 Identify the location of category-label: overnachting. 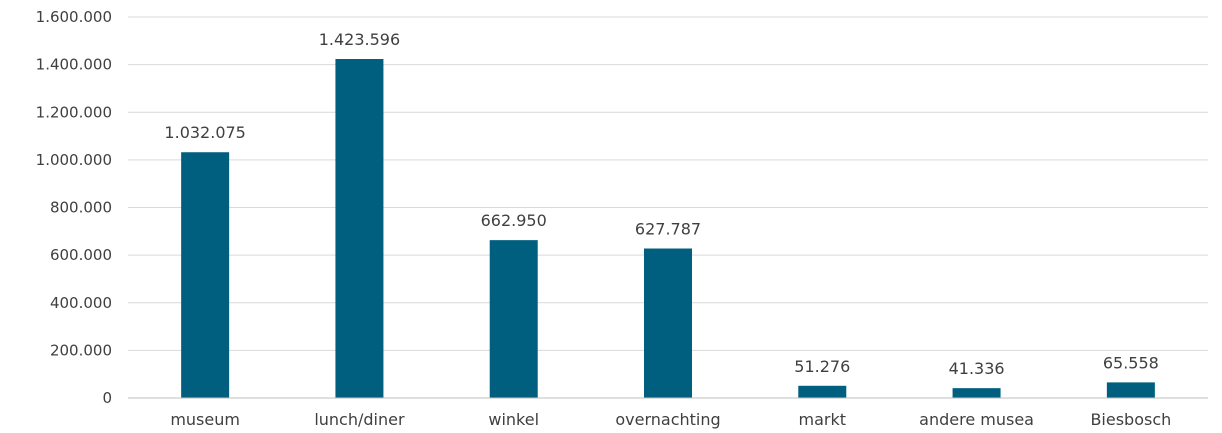
(667, 419).